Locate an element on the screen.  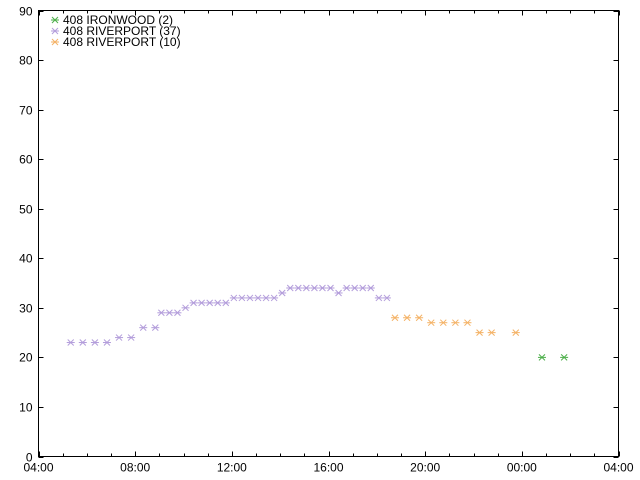
y-tick-label: 90 is located at coordinates (26, 12).